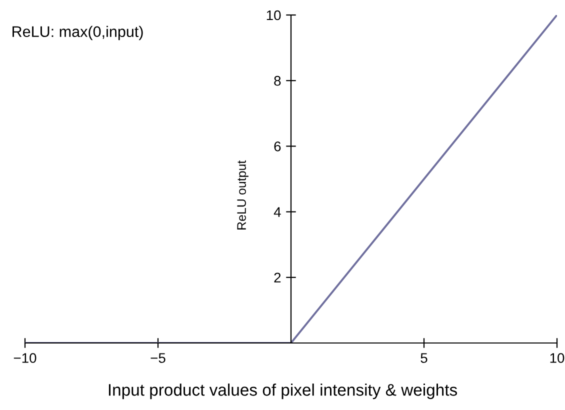 The image size is (565, 410). What do you see at coordinates (277, 81) in the screenshot?
I see `y-tick-label: 8` at bounding box center [277, 81].